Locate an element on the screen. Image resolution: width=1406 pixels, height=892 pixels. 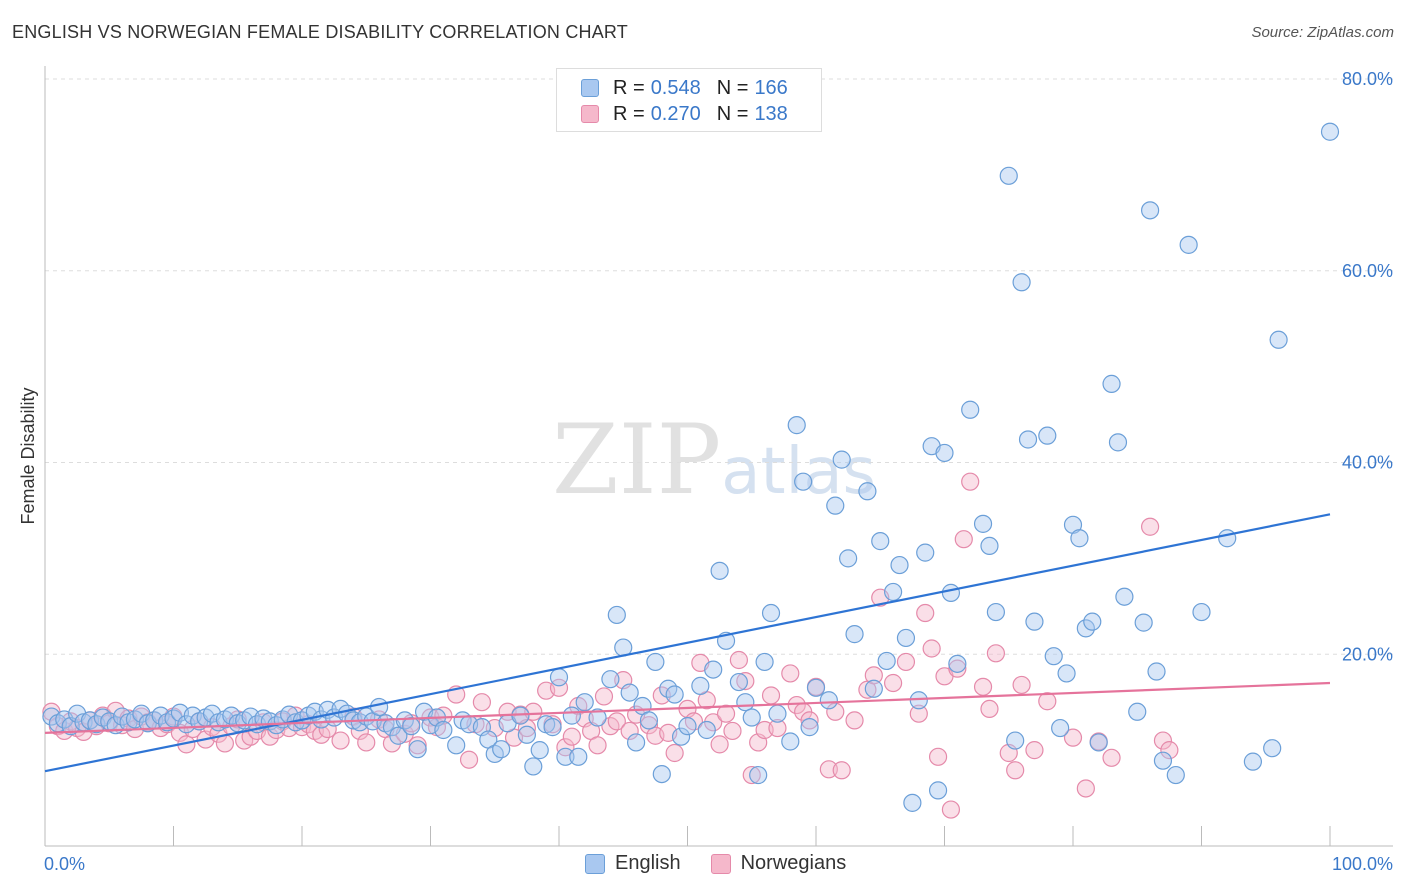
legend-stats: R = 0.548 N = 166 R = 0.270 N = 138 is located at coordinates (689, 100).